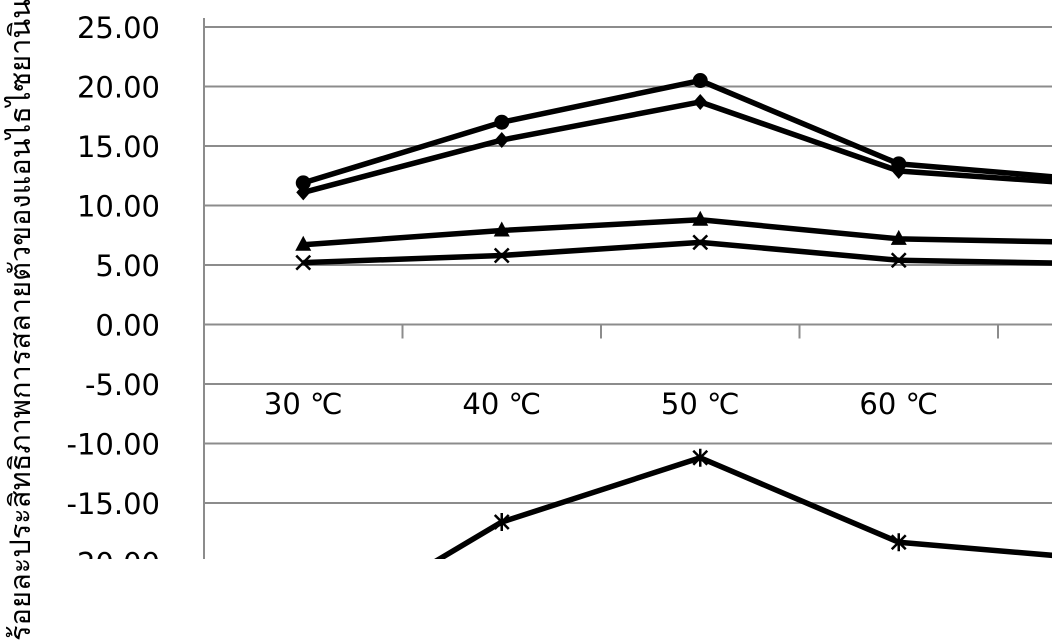 The image size is (1052, 641). What do you see at coordinates (114, 445) in the screenshot?
I see `y-tick-label: -10.00` at bounding box center [114, 445].